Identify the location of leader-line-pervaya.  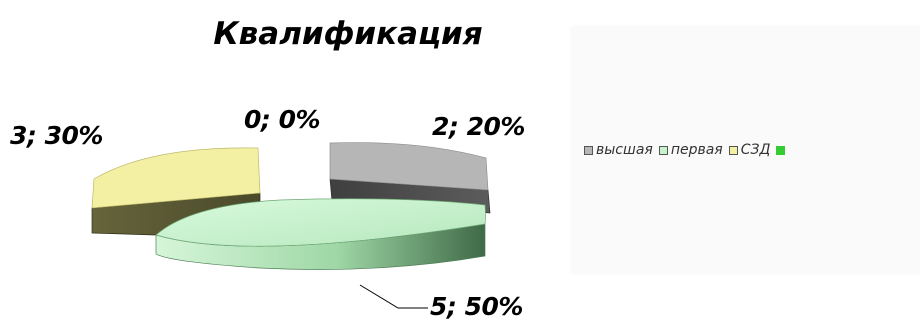
(393, 296).